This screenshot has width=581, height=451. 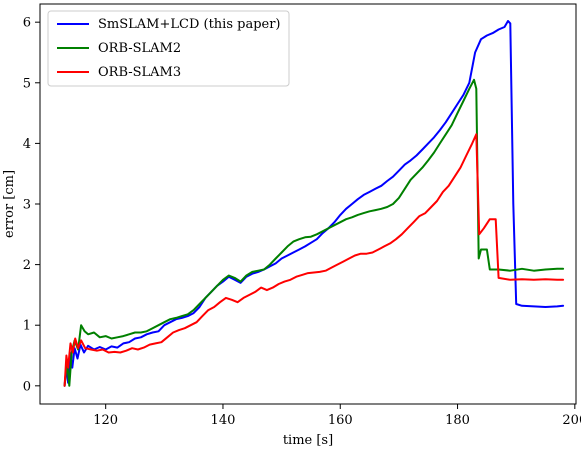 What do you see at coordinates (308, 440) in the screenshot?
I see `x-axis-label: time [s]` at bounding box center [308, 440].